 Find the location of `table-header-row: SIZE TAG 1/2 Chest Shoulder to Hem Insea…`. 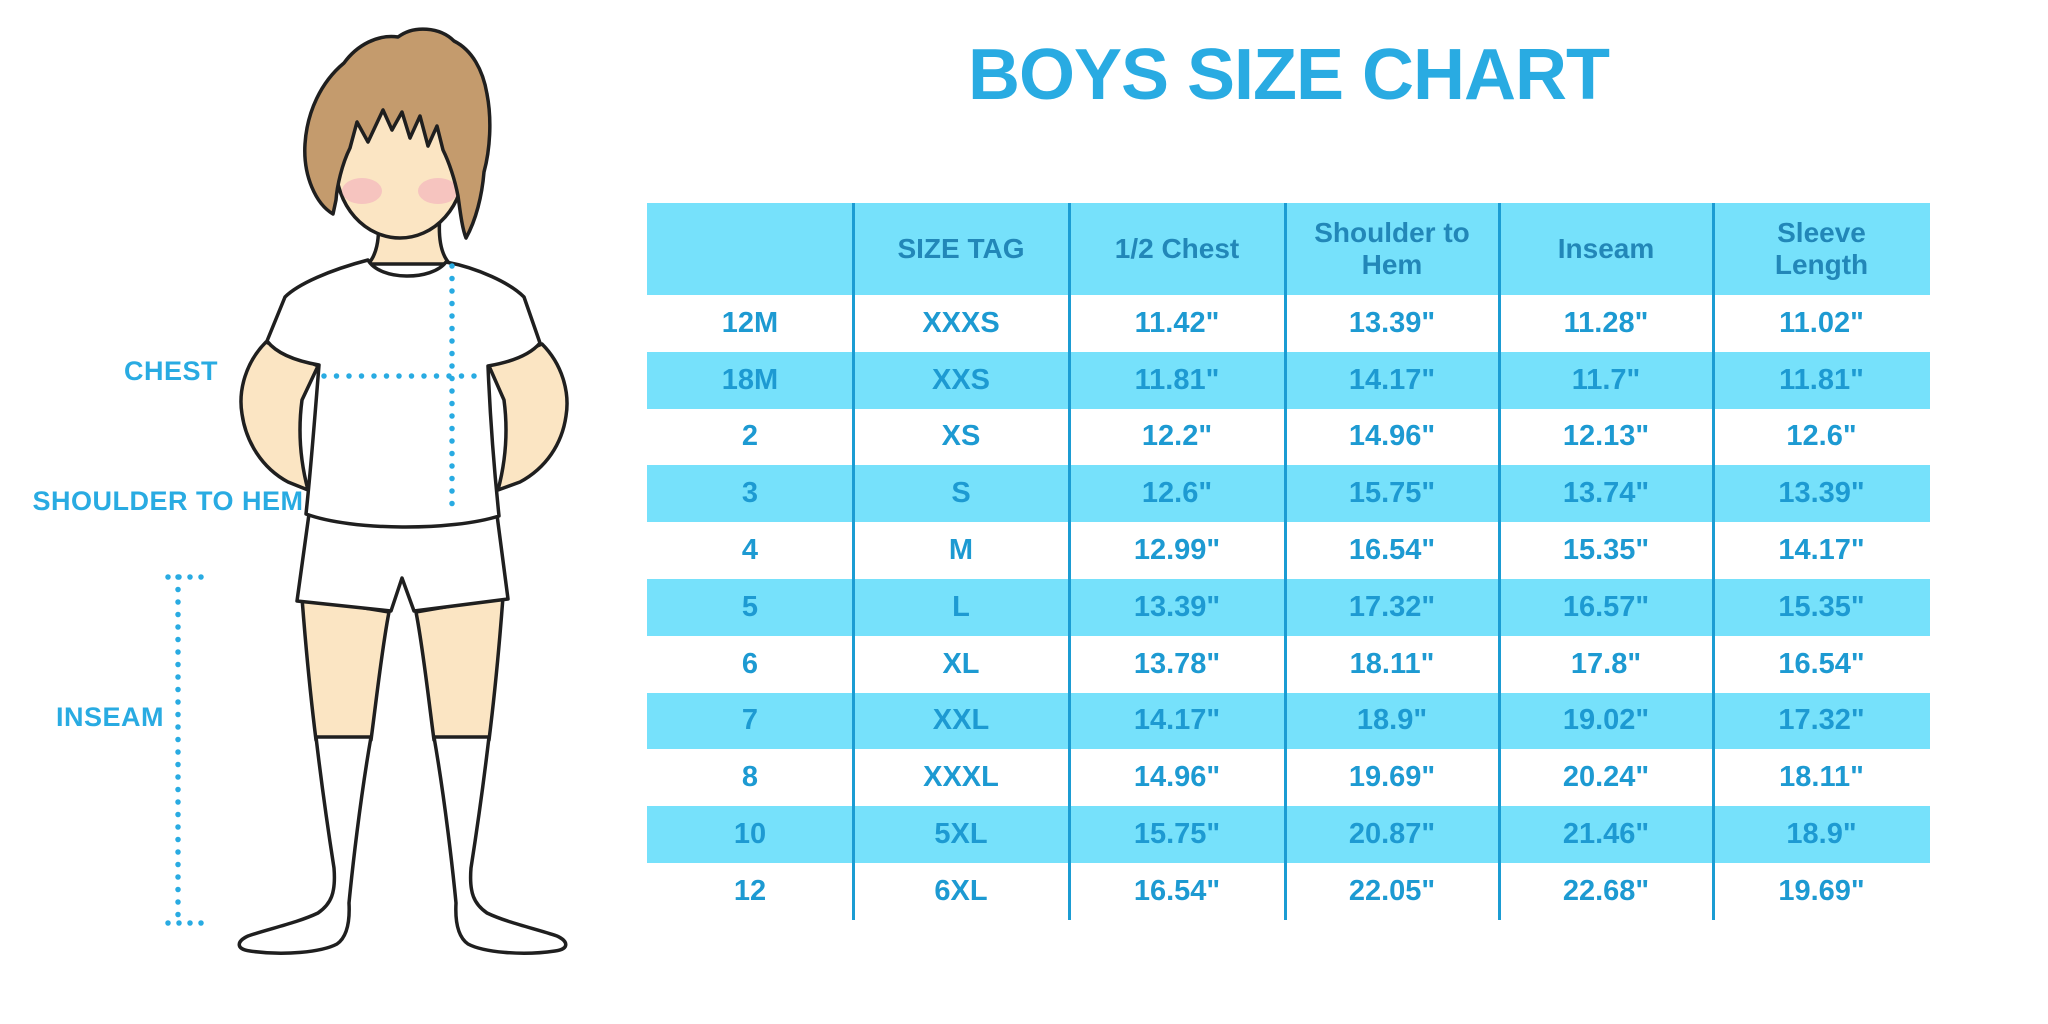

table-header-row: SIZE TAG 1/2 Chest Shoulder to Hem Insea… is located at coordinates (1288, 249).